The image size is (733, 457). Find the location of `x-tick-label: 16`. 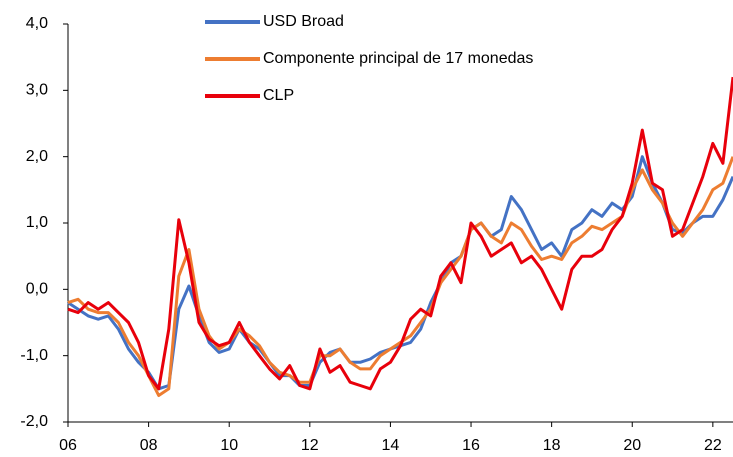

x-tick-label: 16 is located at coordinates (471, 445).